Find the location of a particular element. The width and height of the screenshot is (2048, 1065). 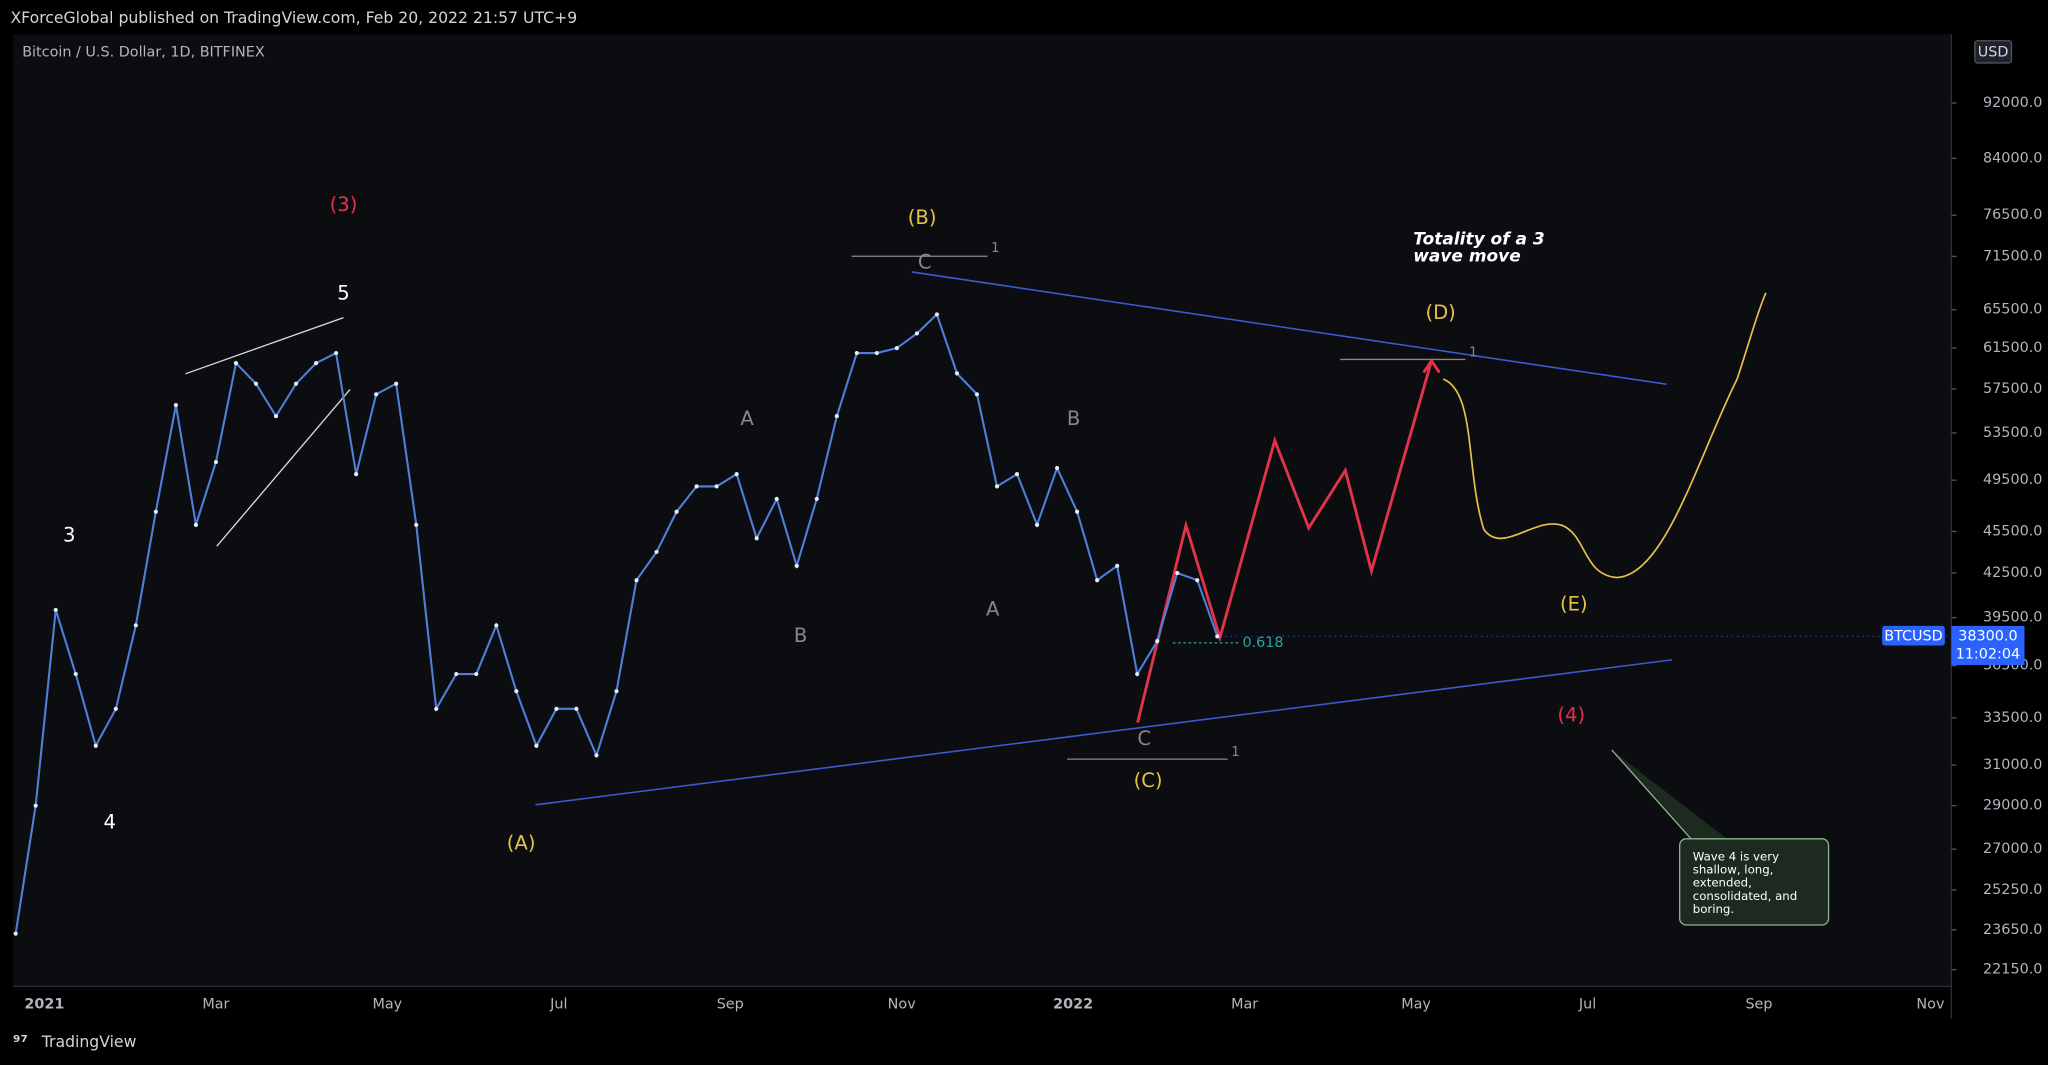

y-tick-label: 33500.0 is located at coordinates (2012, 718).